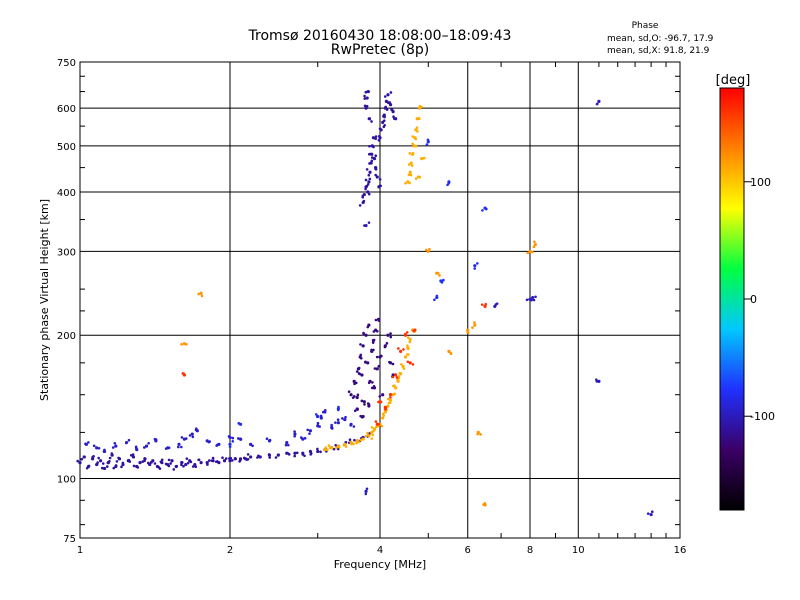 Image resolution: width=800 pixels, height=600 pixels. I want to click on y-tick-label: 300, so click(66, 252).